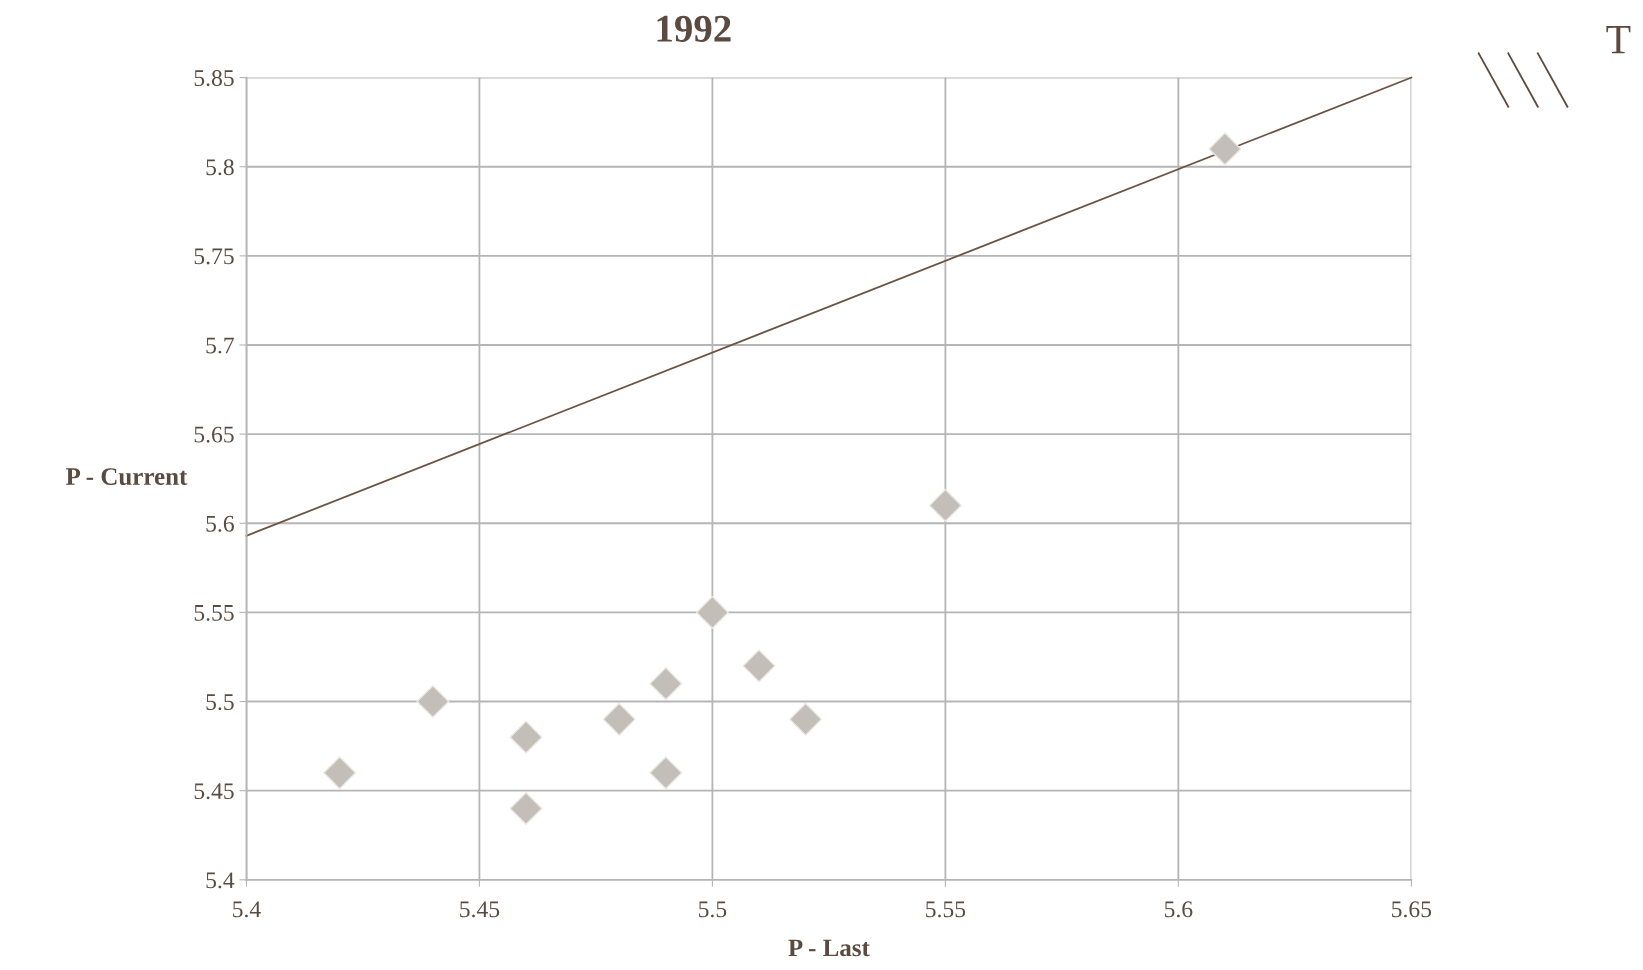 The image size is (1643, 970). What do you see at coordinates (214, 613) in the screenshot?
I see `y-tick-label: 5.55` at bounding box center [214, 613].